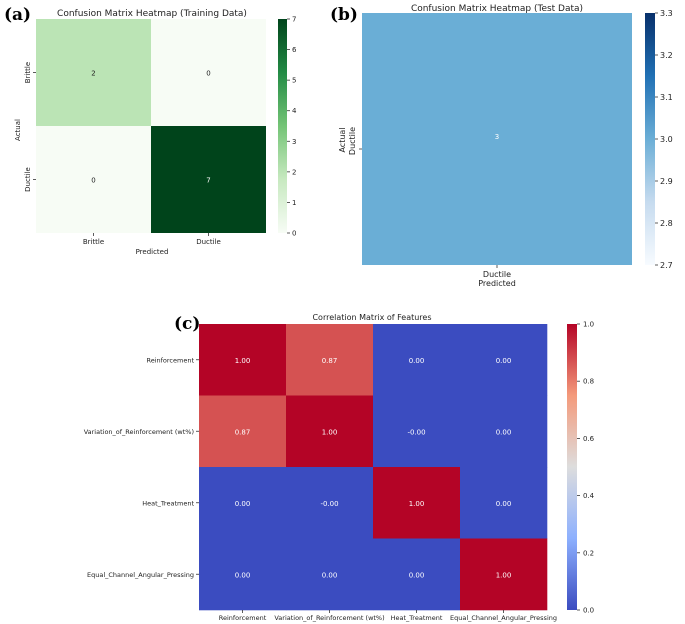  I want to click on chart-c-xtick-label: Equal_Channel_Angular_Pressing, so click(503, 618).